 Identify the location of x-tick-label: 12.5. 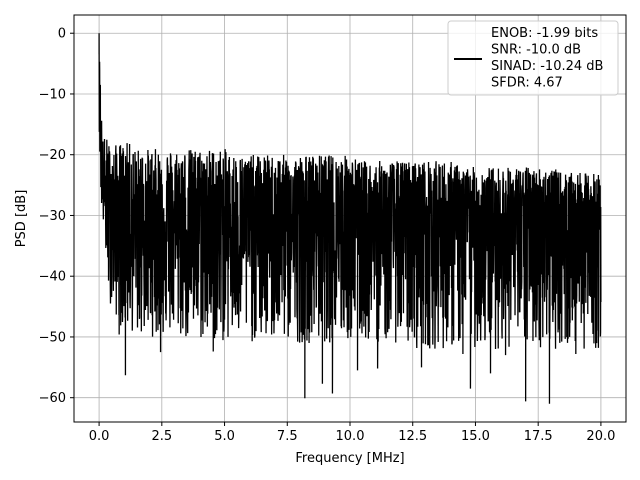
(412, 436).